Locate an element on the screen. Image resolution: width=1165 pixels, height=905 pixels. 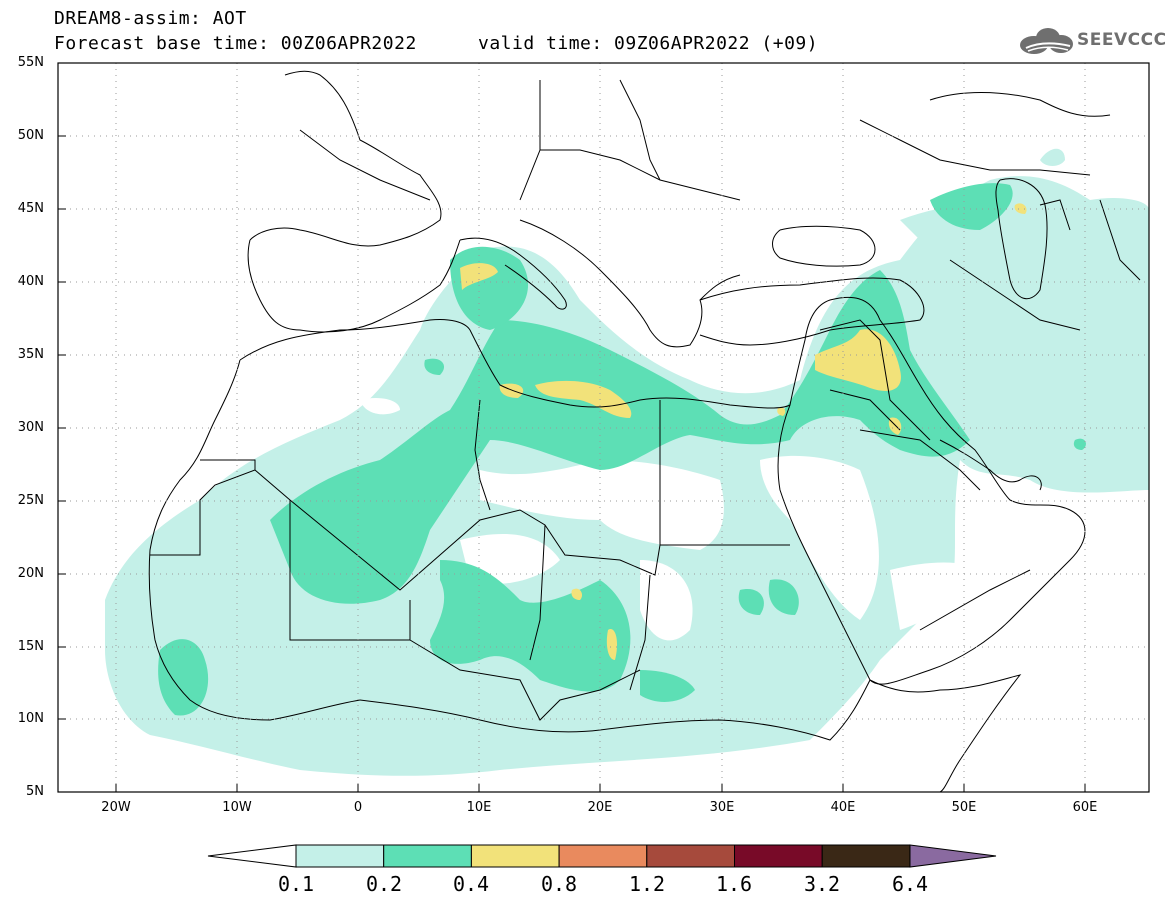
colorbar-under-arrow is located at coordinates (252, 856).